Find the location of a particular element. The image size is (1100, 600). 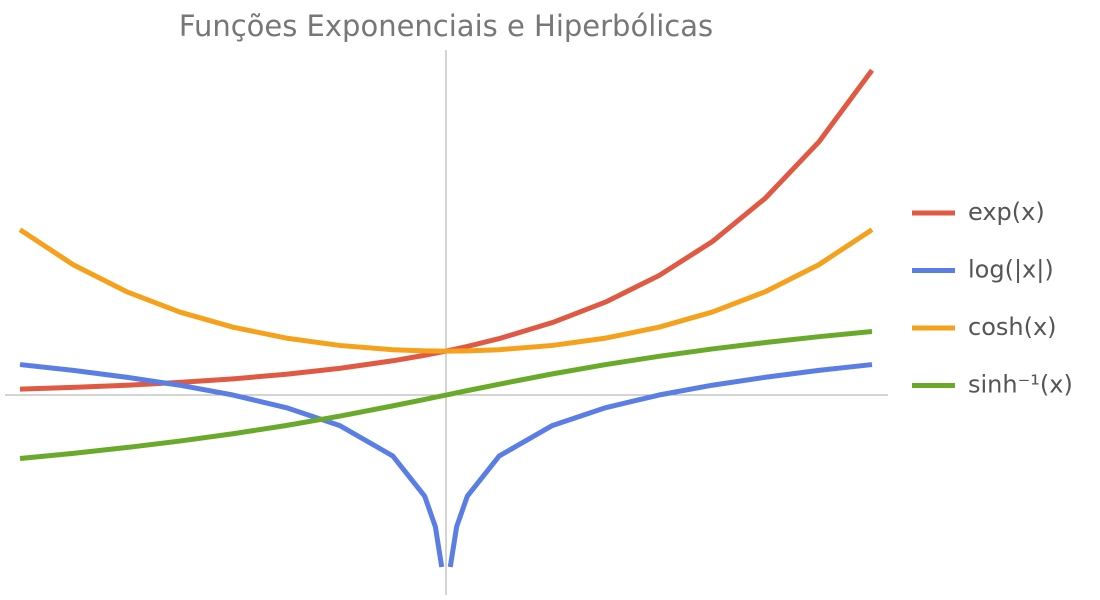

legend-label: exp(x) is located at coordinates (1006, 212).